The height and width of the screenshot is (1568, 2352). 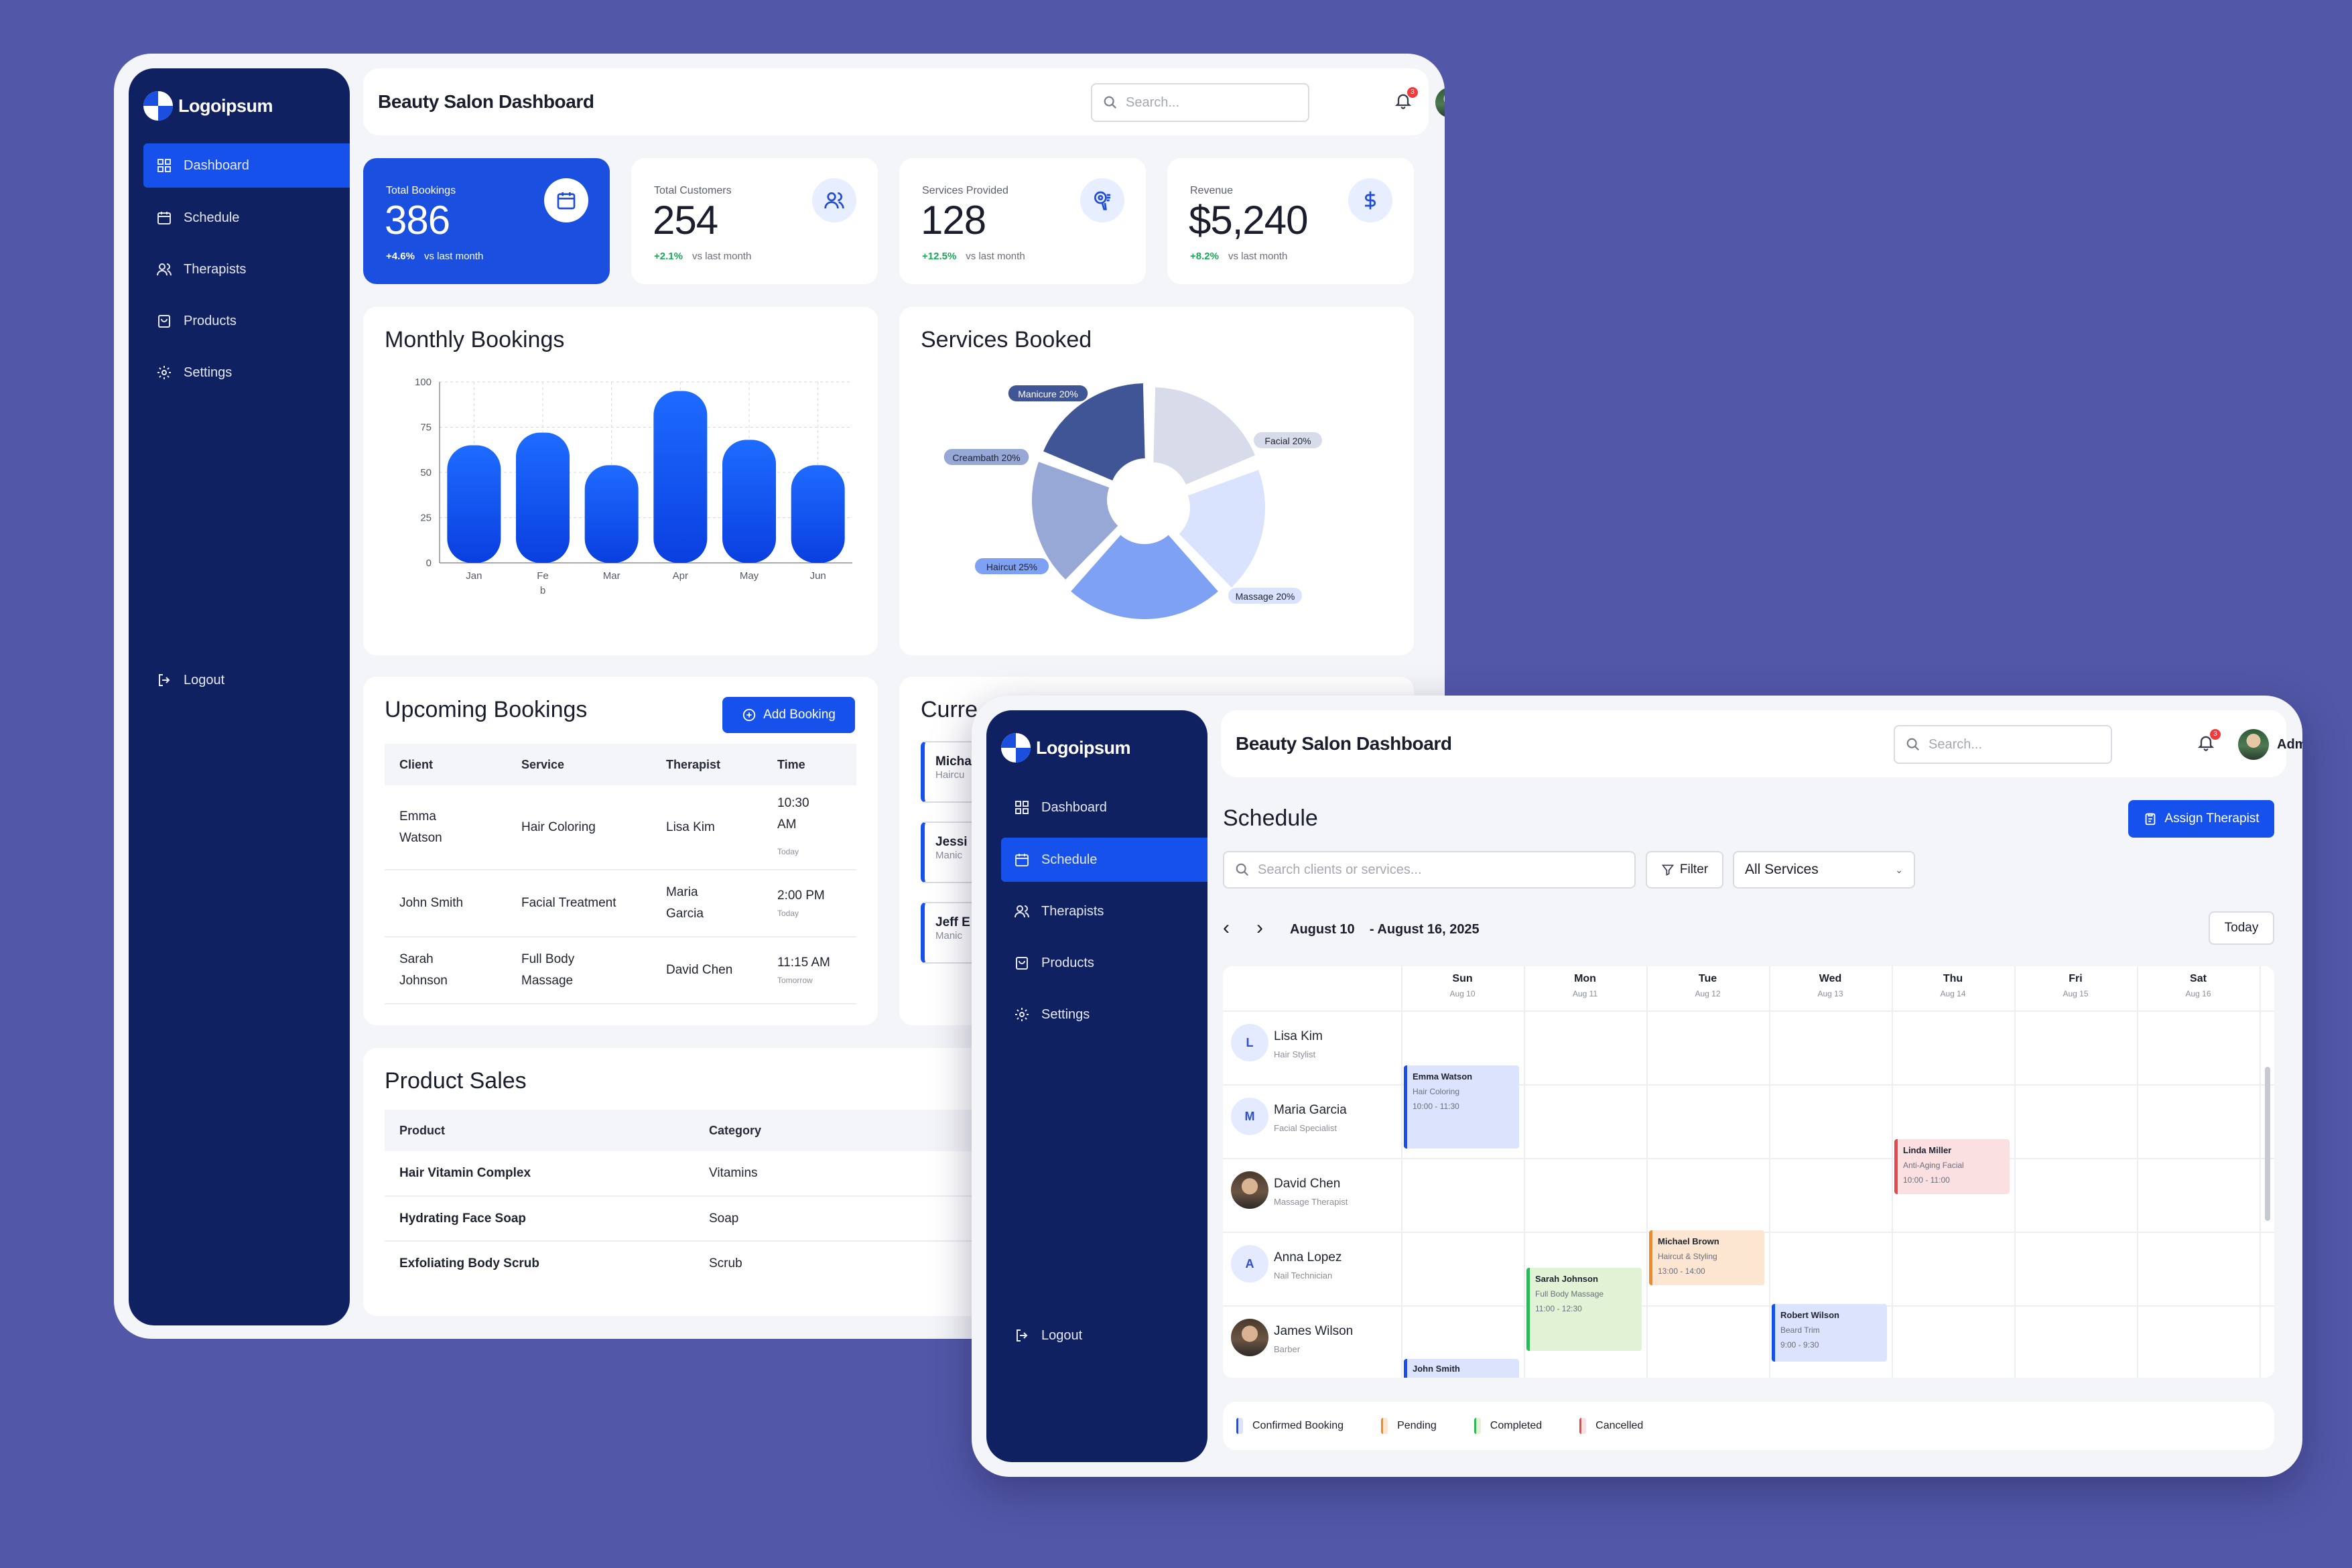 What do you see at coordinates (1226, 928) in the screenshot?
I see `prev-week-button: ‹` at bounding box center [1226, 928].